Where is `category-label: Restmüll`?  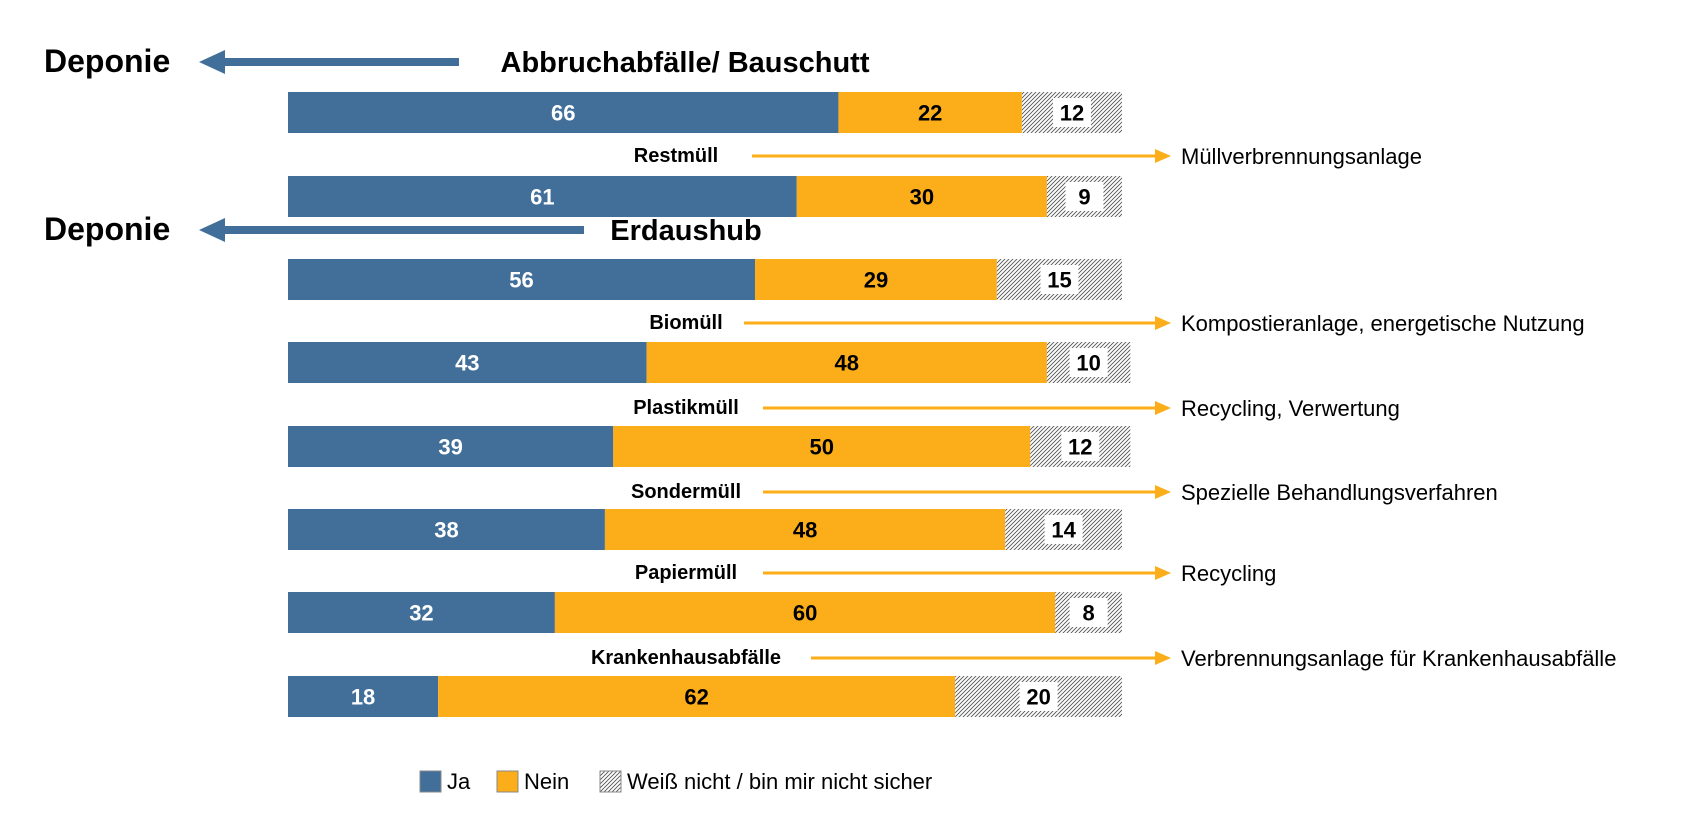 category-label: Restmüll is located at coordinates (676, 156).